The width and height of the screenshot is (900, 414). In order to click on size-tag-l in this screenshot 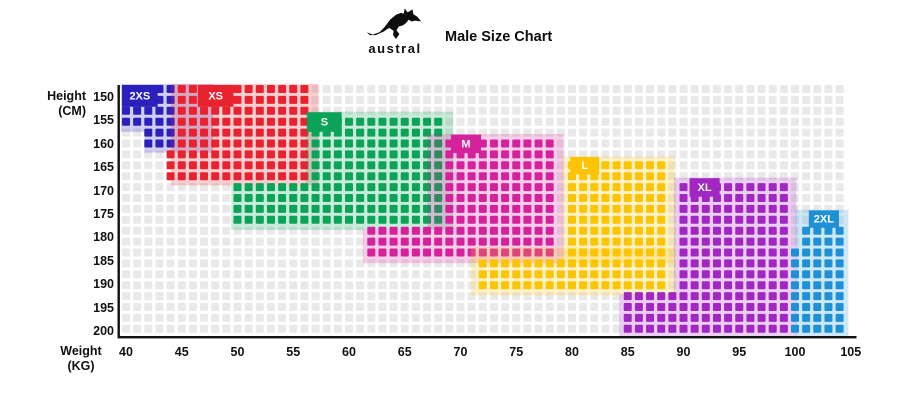, I will do `click(585, 165)`.